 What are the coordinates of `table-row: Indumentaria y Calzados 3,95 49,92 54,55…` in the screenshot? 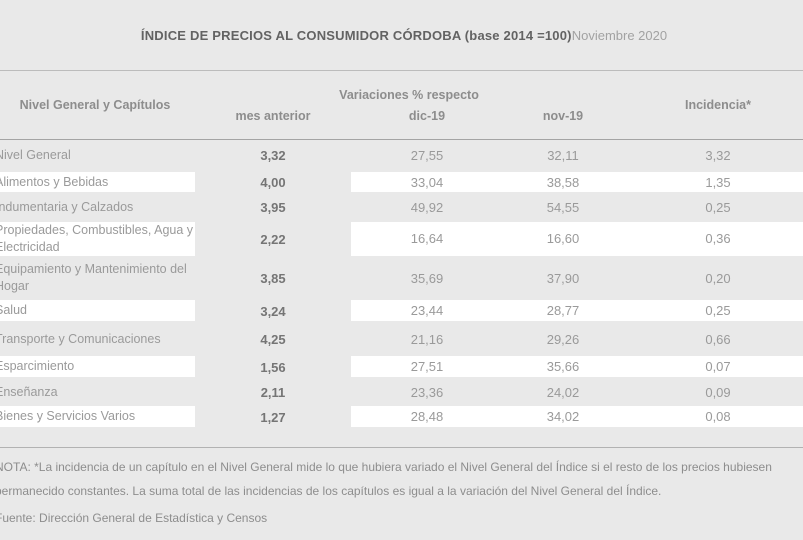 It's located at (401, 207).